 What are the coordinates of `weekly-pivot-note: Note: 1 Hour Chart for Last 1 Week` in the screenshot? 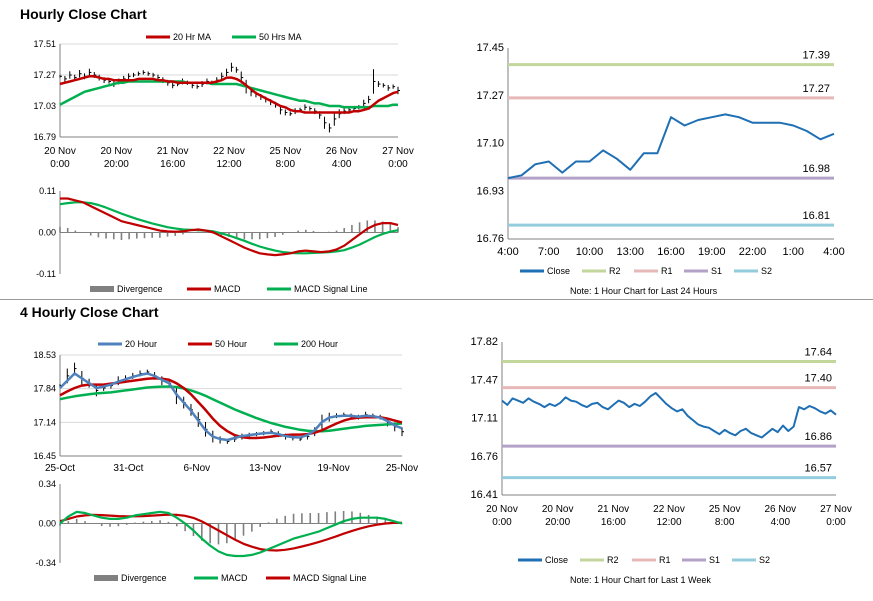 It's located at (640, 580).